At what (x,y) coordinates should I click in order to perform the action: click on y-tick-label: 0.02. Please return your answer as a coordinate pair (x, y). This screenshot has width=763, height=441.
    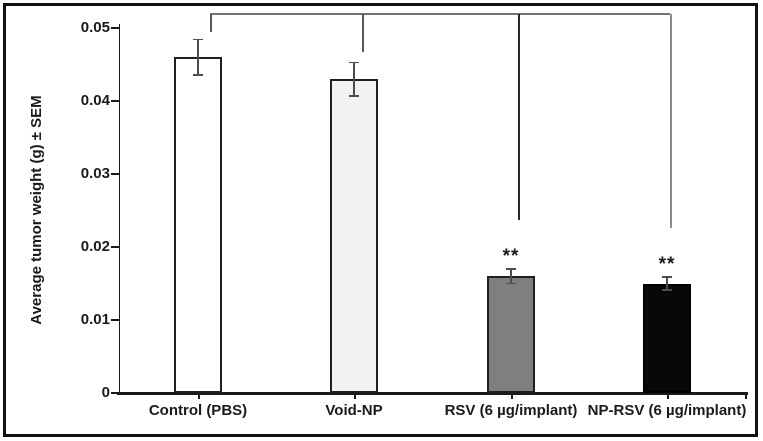
    Looking at the image, I should click on (95, 246).